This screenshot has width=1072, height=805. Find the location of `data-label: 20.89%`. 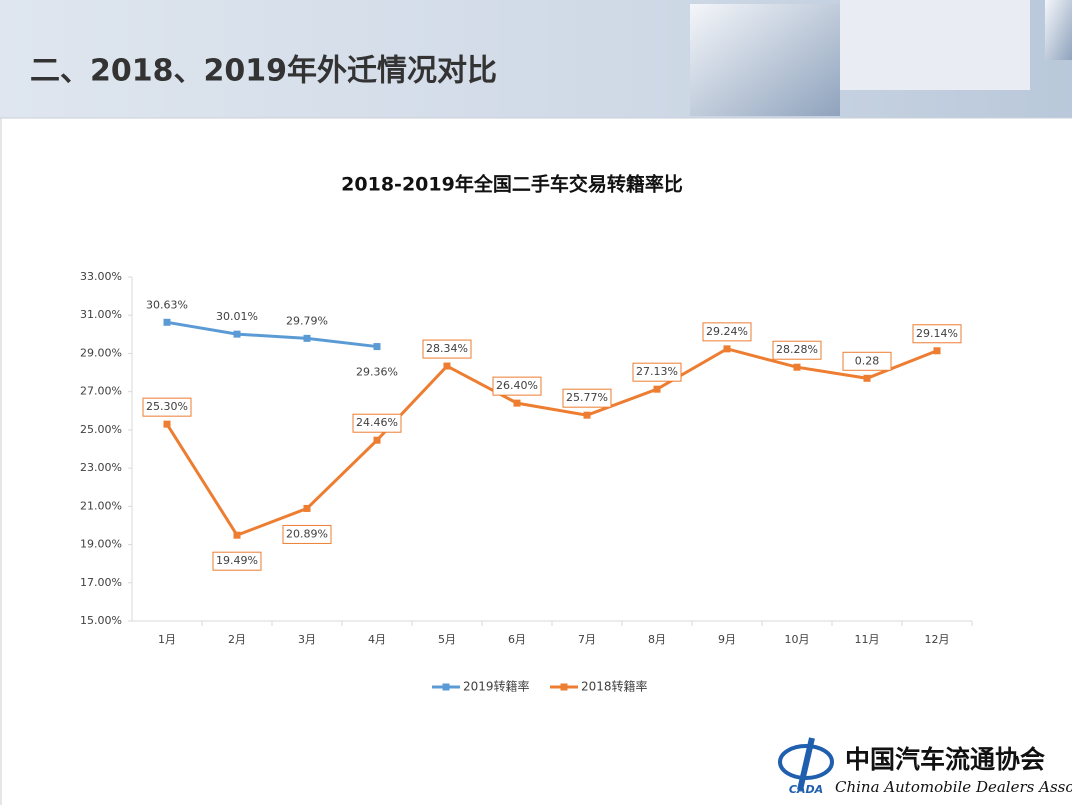

data-label: 20.89% is located at coordinates (307, 533).